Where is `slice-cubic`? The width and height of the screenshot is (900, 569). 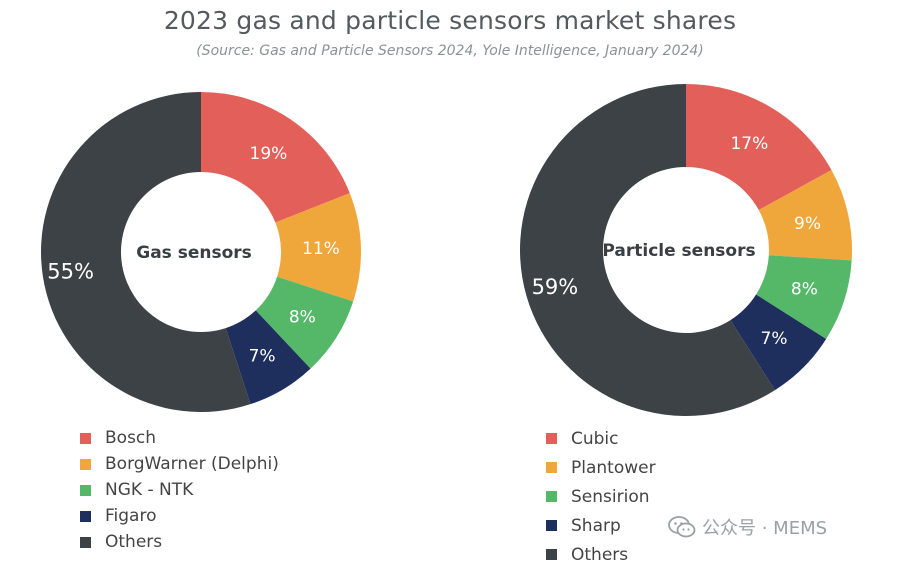 slice-cubic is located at coordinates (759, 147).